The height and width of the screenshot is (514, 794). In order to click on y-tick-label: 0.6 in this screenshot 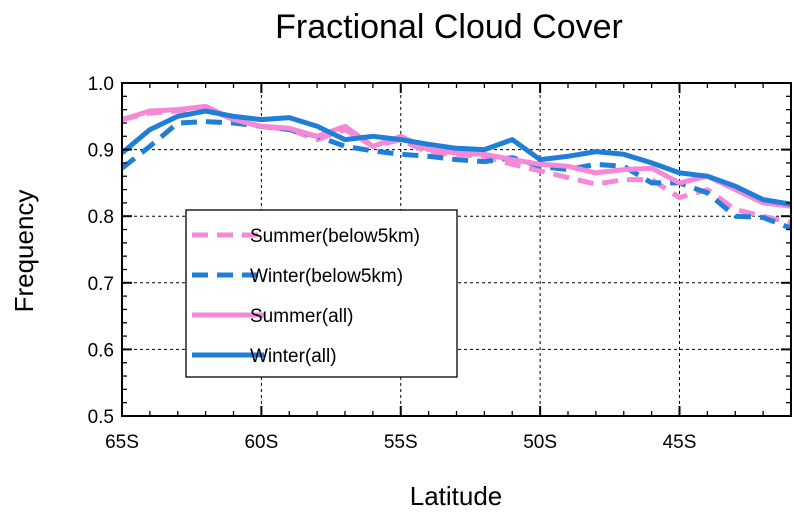, I will do `click(101, 350)`.